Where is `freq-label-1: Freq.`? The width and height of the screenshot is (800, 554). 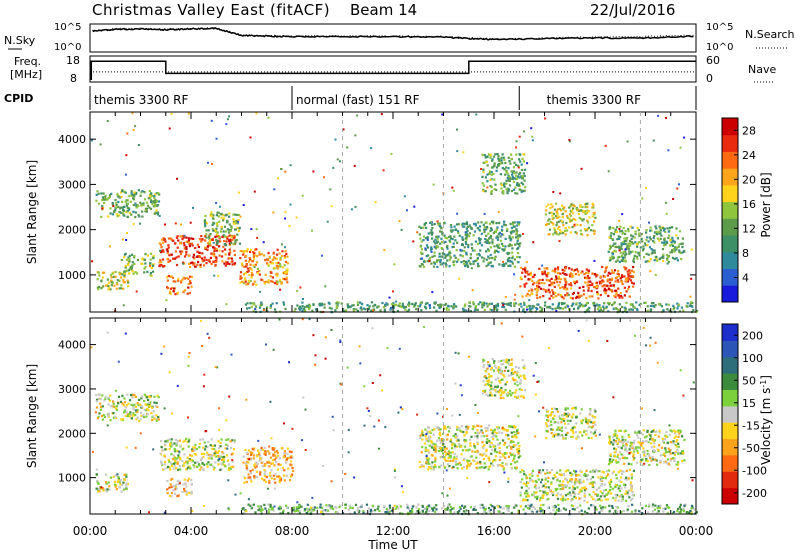
freq-label-1: Freq. is located at coordinates (27, 61).